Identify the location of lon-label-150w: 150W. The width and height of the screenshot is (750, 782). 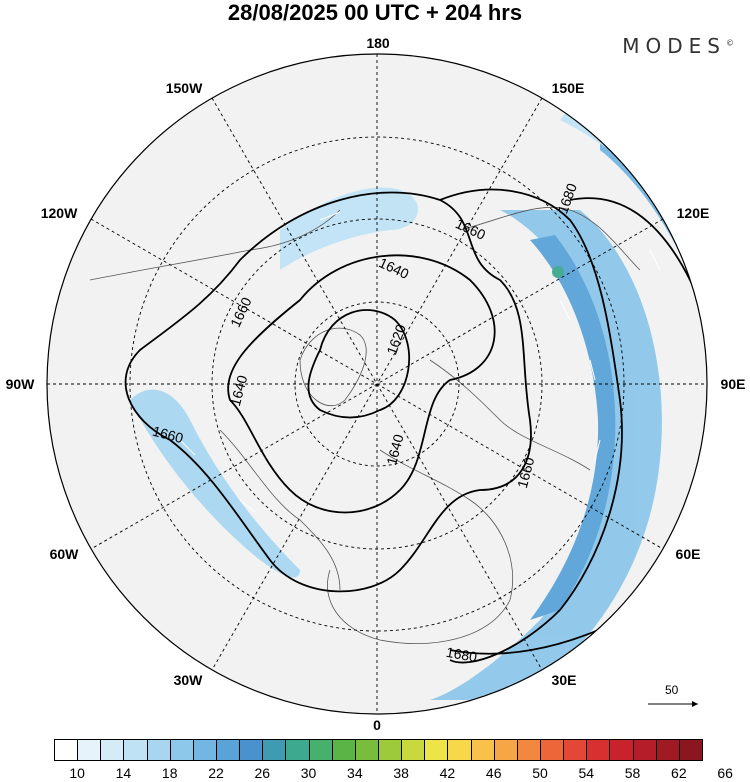
(184, 88).